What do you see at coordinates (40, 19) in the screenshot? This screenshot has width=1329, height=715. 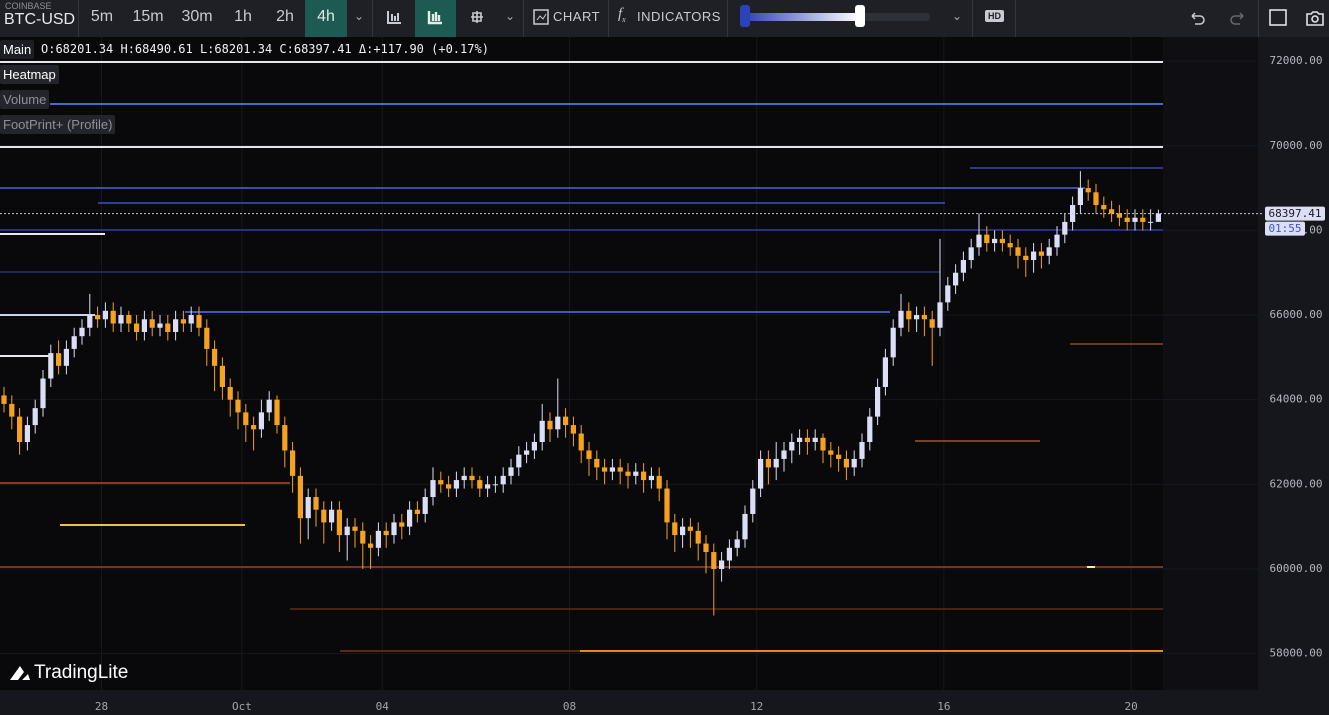 I see `symbol: BTC-USD` at bounding box center [40, 19].